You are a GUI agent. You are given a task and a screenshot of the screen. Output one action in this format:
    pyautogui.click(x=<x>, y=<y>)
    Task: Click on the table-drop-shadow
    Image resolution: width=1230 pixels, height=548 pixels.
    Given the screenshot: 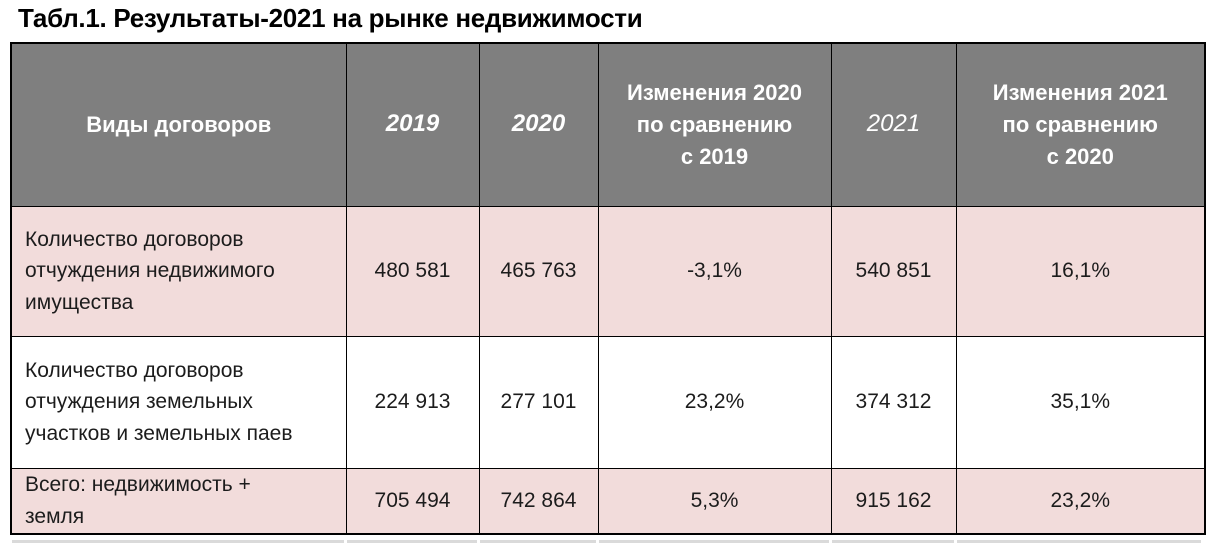 What is the action you would take?
    pyautogui.click(x=609, y=541)
    